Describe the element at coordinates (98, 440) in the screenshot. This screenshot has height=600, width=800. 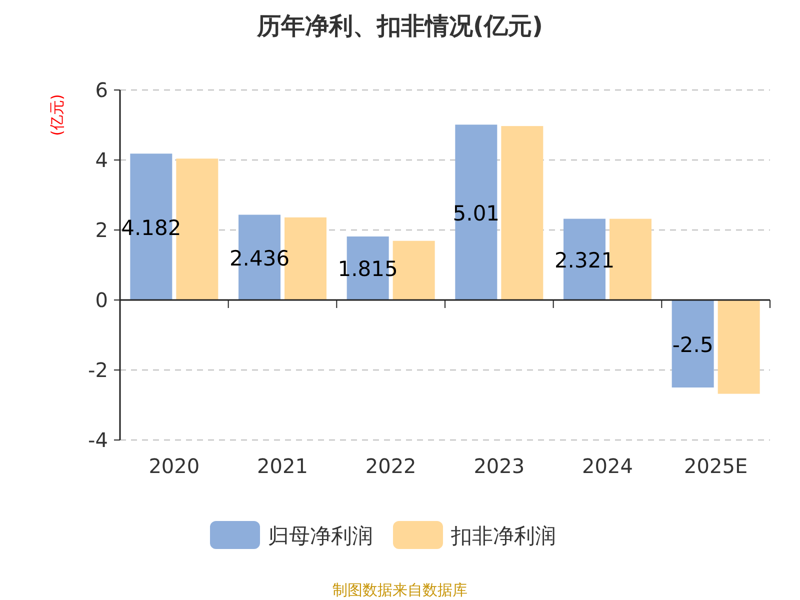
I see `y-tick-label: -4` at that location.